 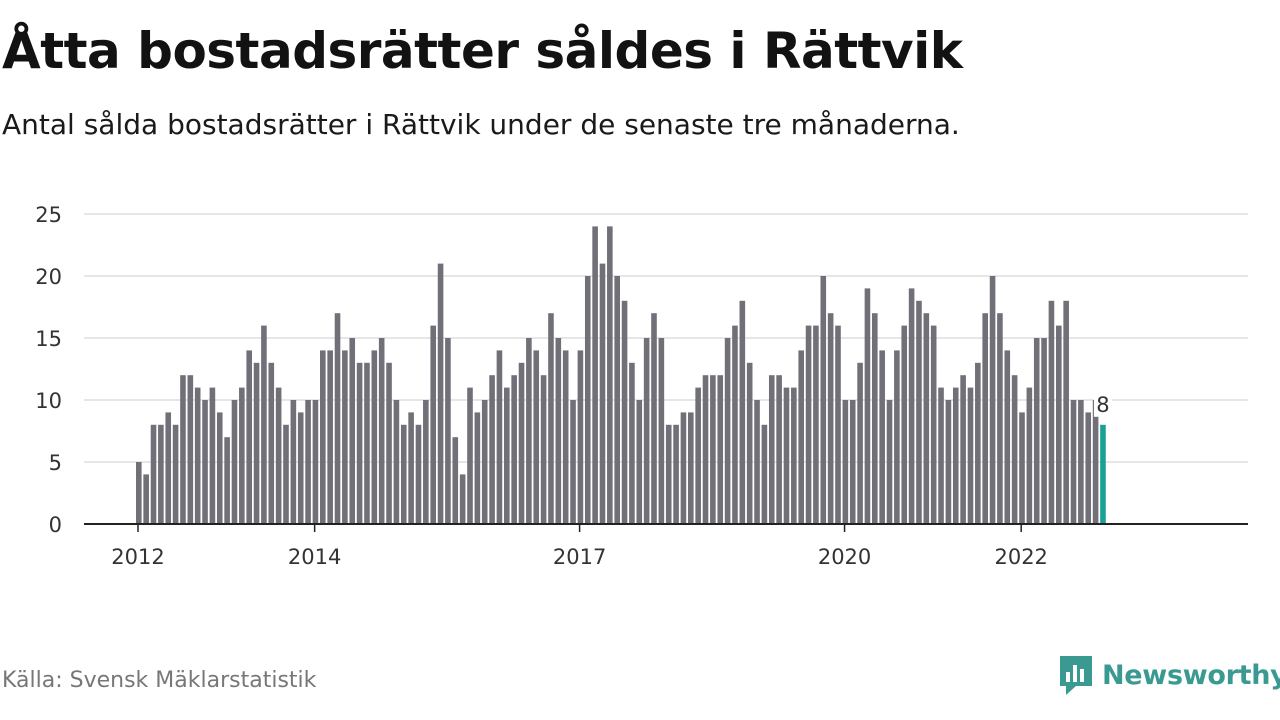 I want to click on brand-name: Newsworthy, so click(x=1191, y=675).